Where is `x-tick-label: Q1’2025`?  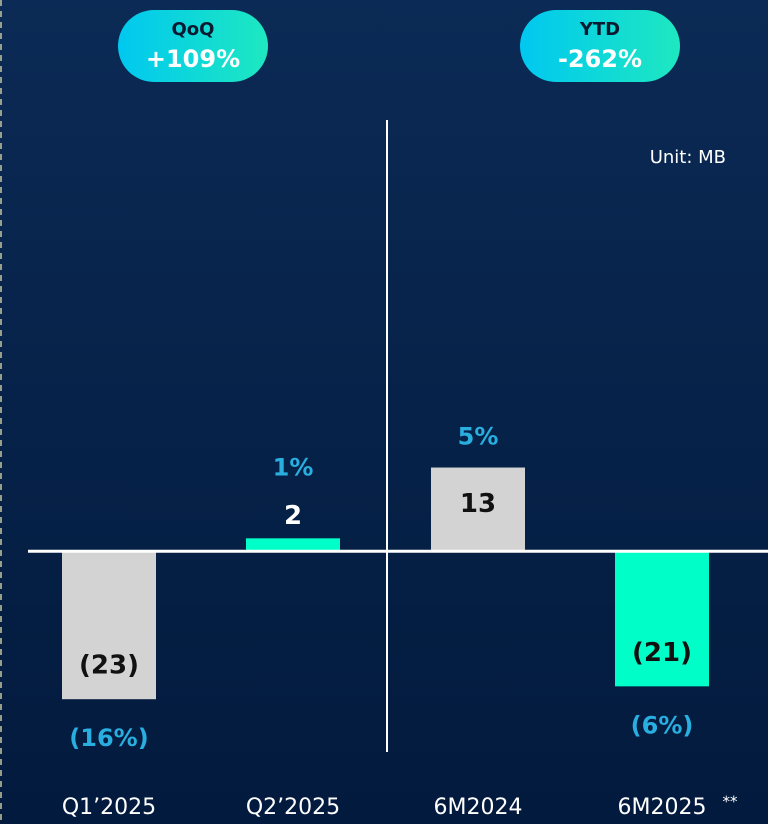 x-tick-label: Q1’2025 is located at coordinates (109, 807).